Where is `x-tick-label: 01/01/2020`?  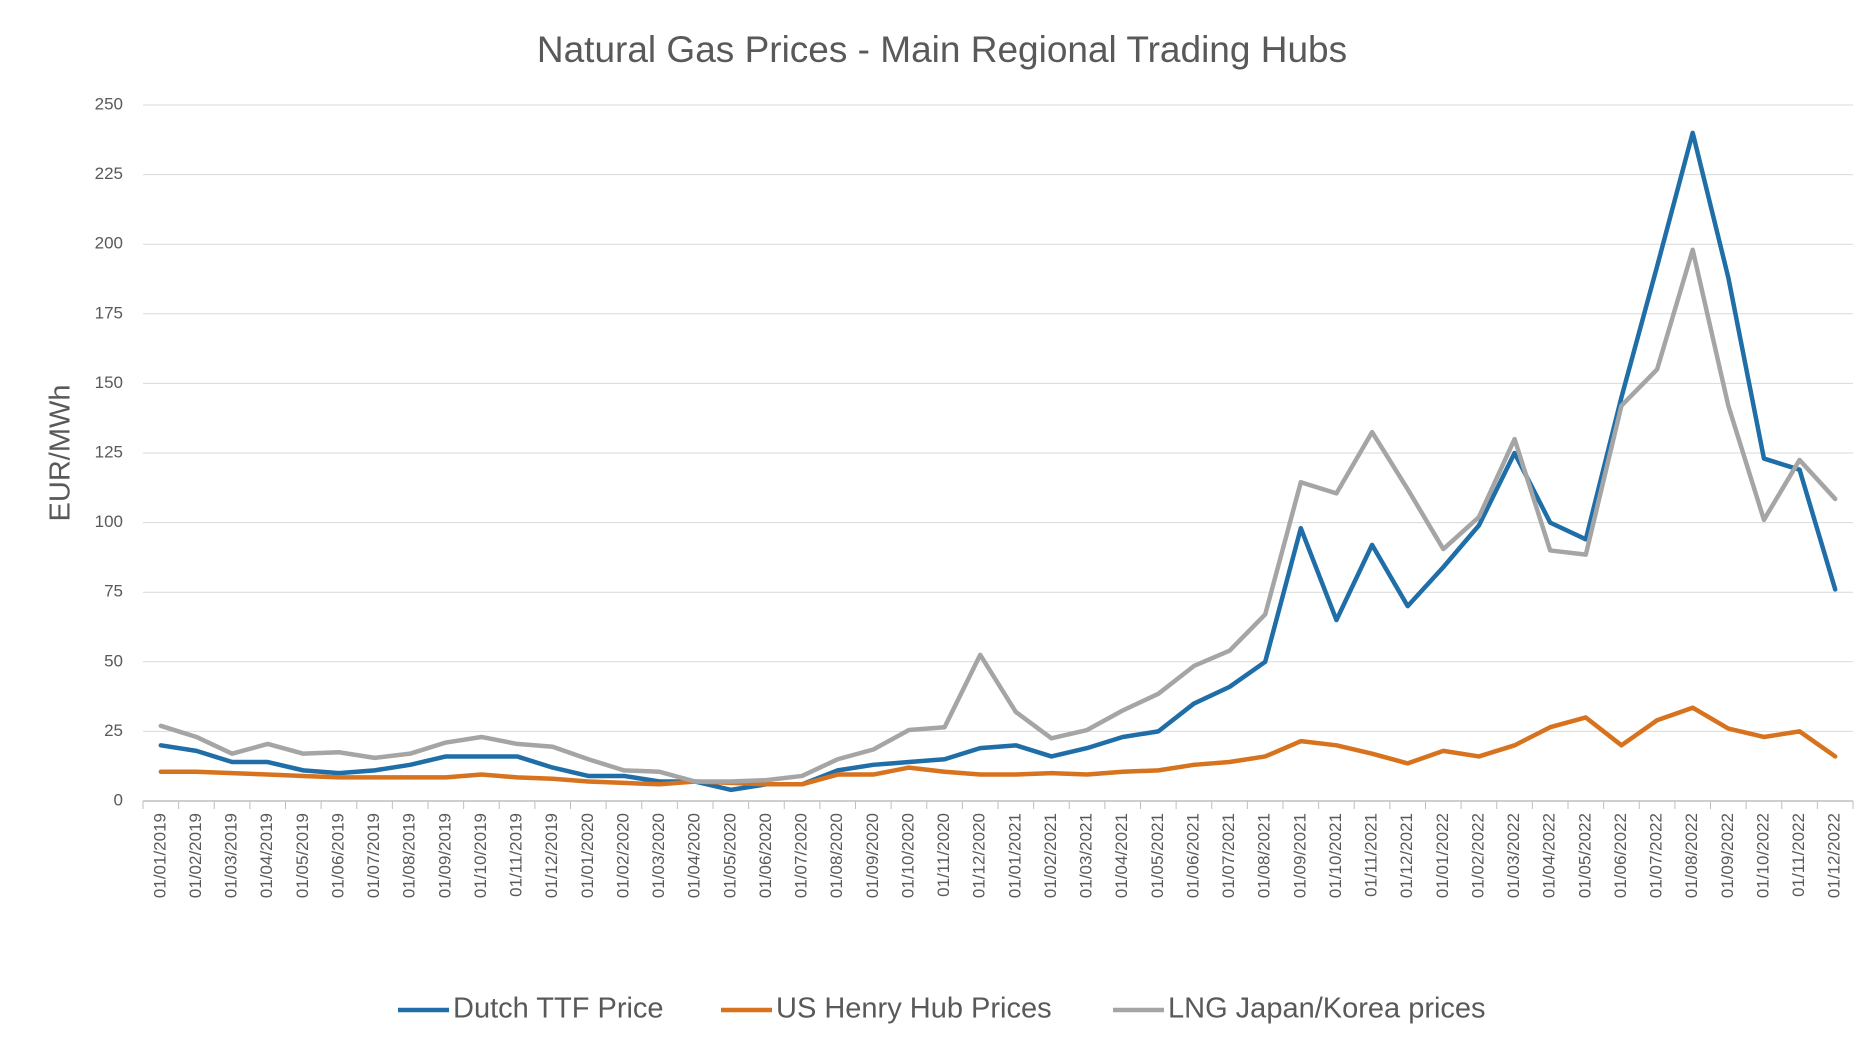 x-tick-label: 01/01/2020 is located at coordinates (587, 855).